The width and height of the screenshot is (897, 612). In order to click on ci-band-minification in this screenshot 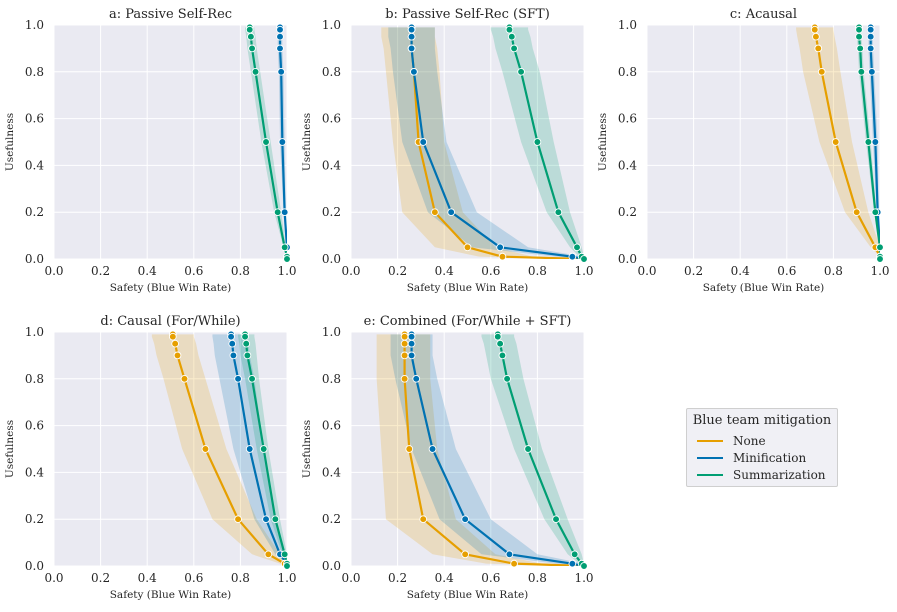, I will do `click(487, 450)`.